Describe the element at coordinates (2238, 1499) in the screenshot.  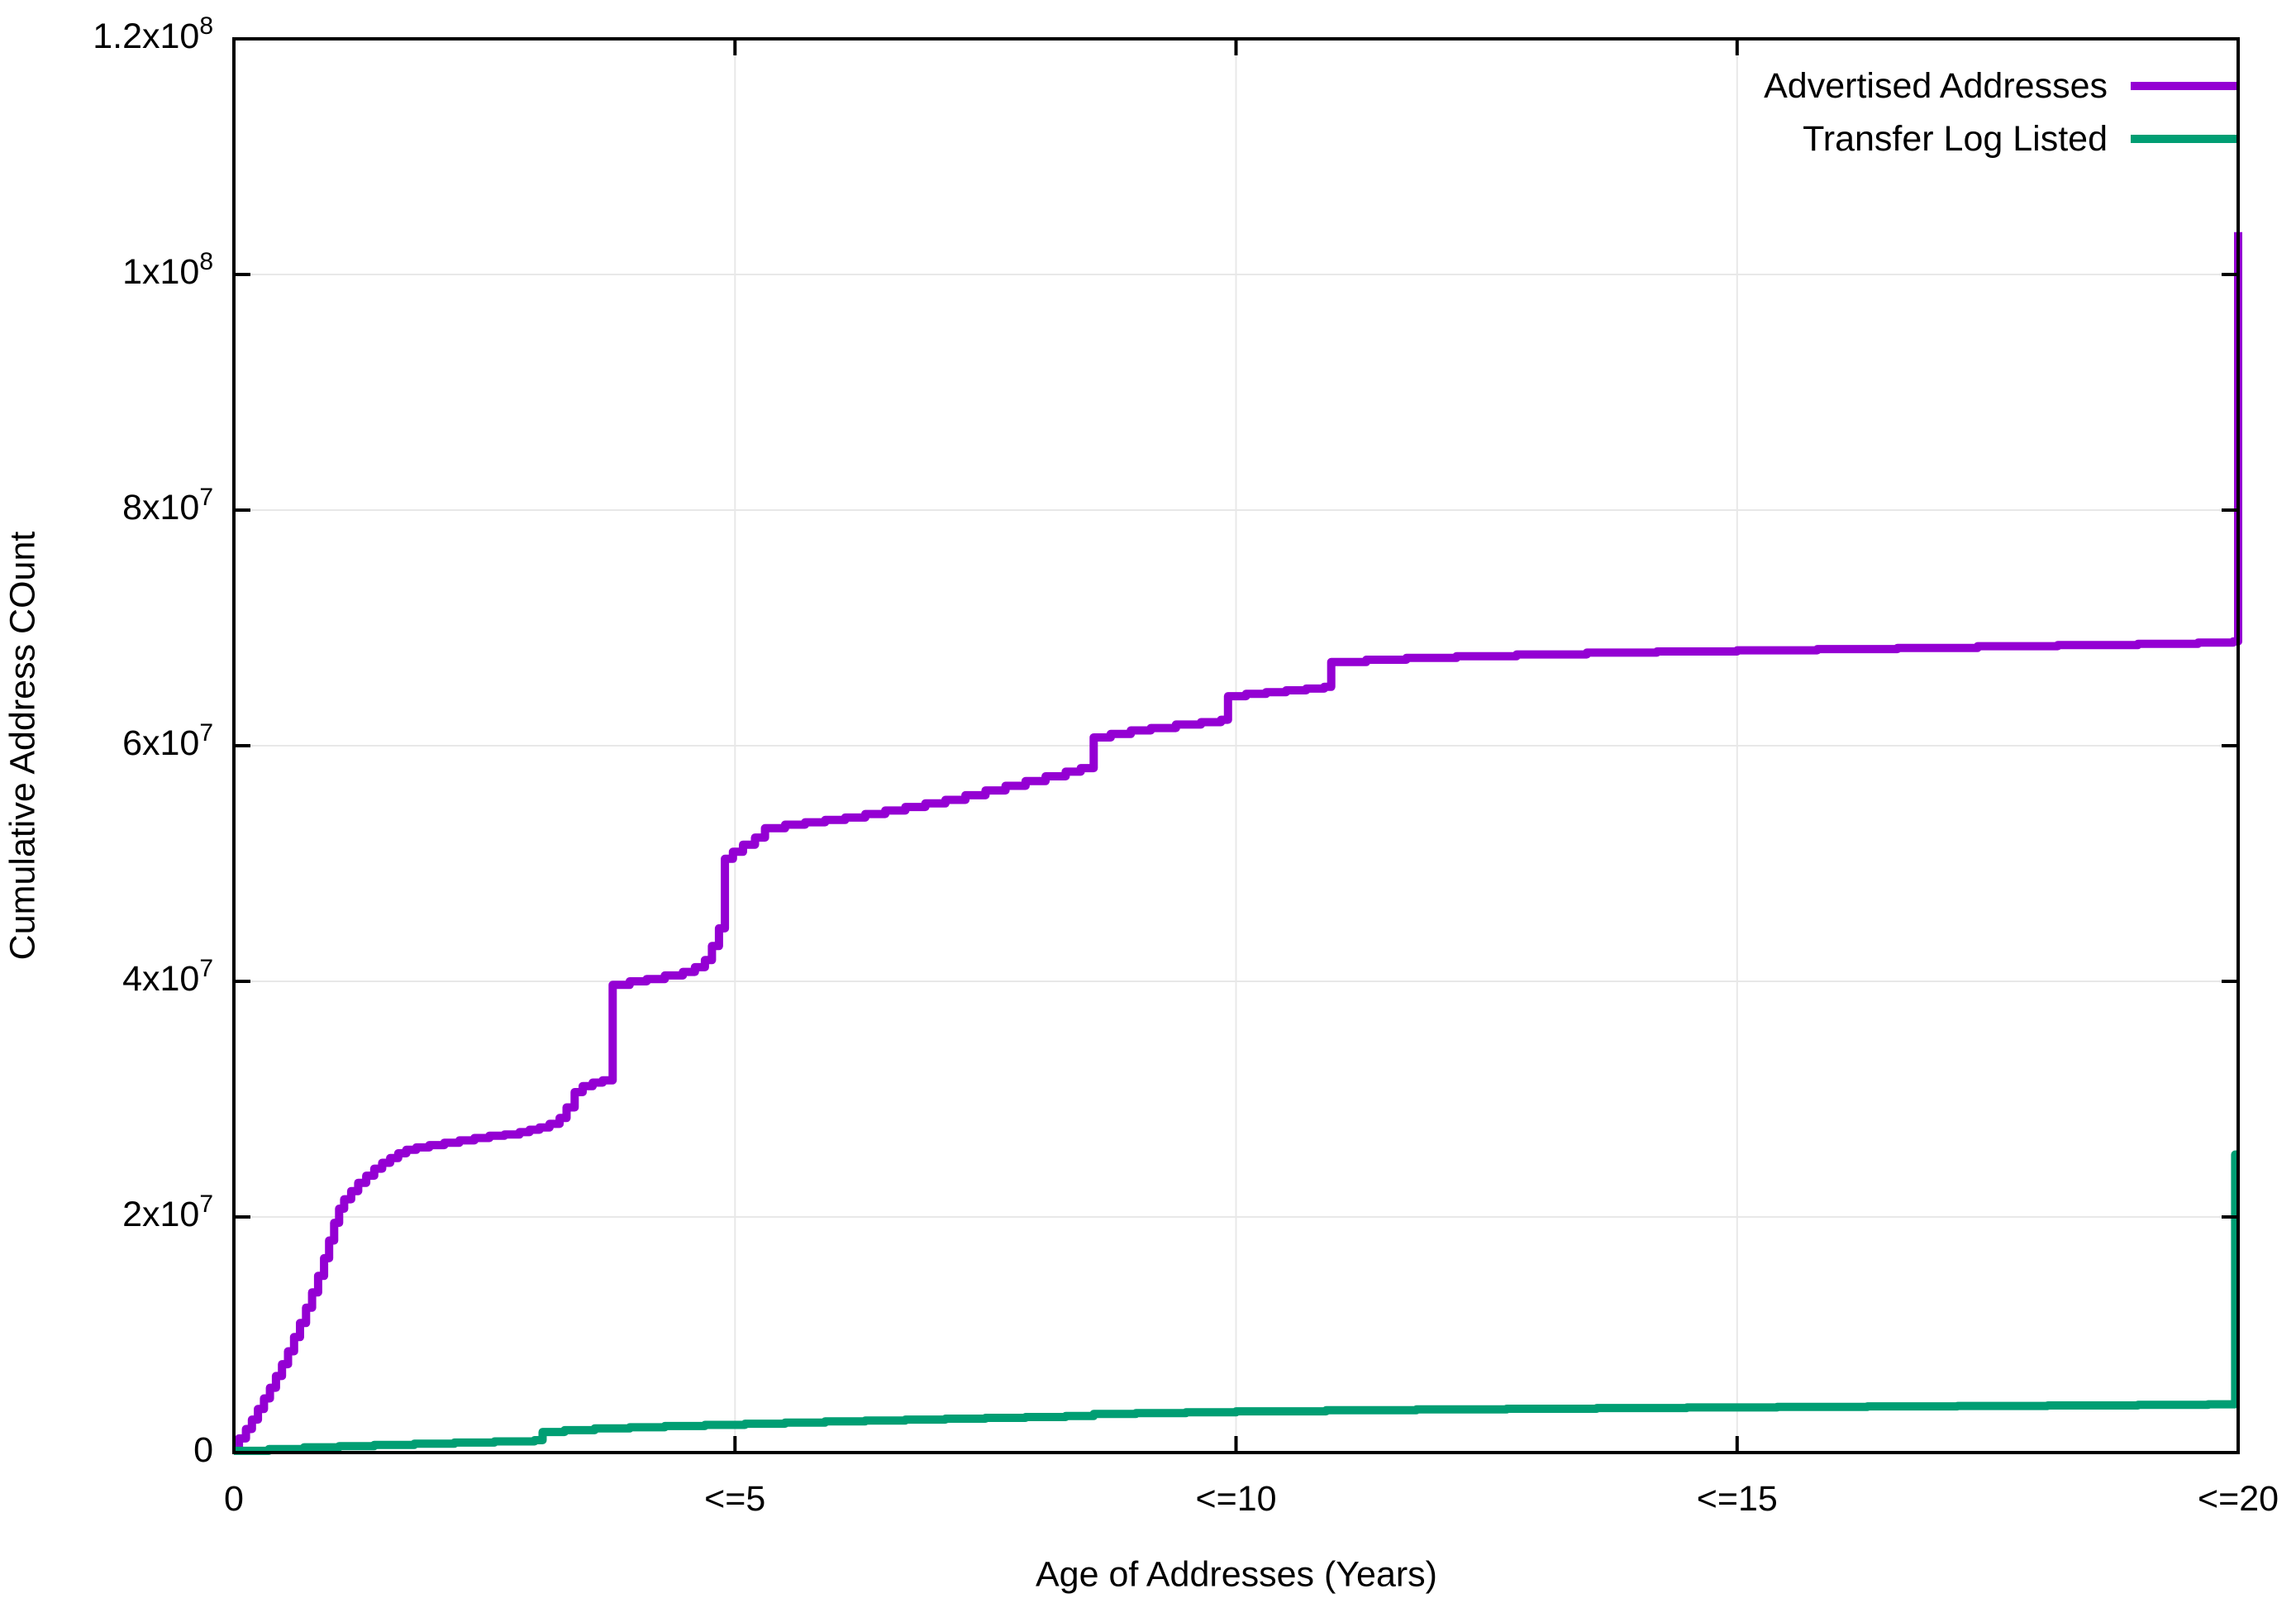
I see `x-tick-label: <=20` at that location.